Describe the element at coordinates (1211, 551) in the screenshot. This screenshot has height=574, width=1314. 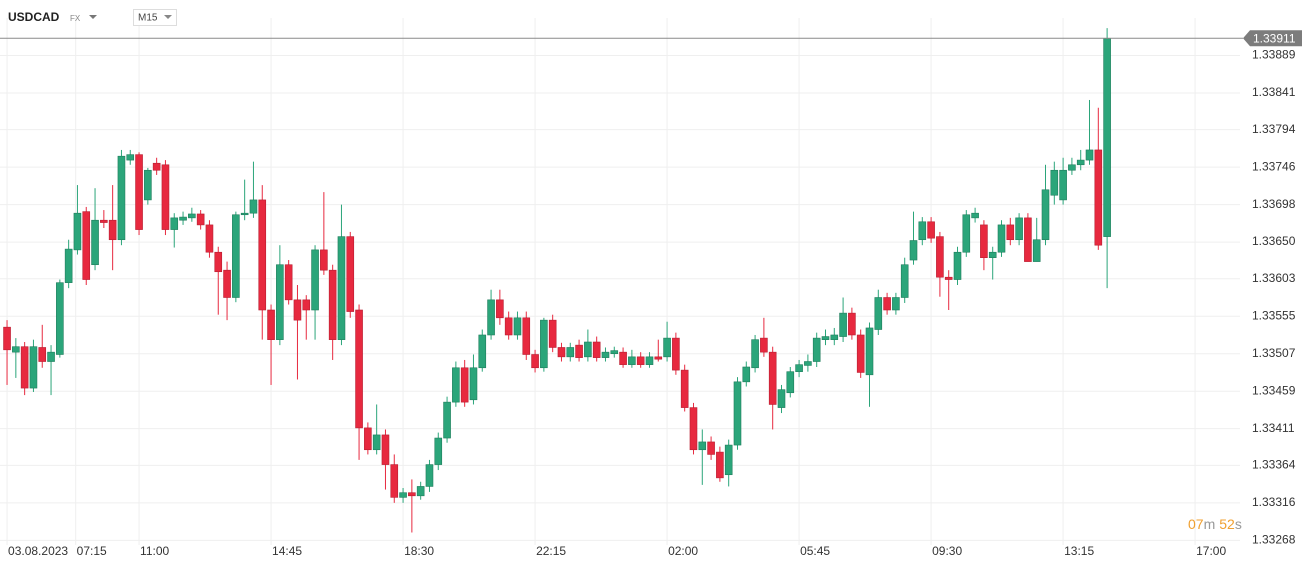
I see `x-tick-label: 17:00` at that location.